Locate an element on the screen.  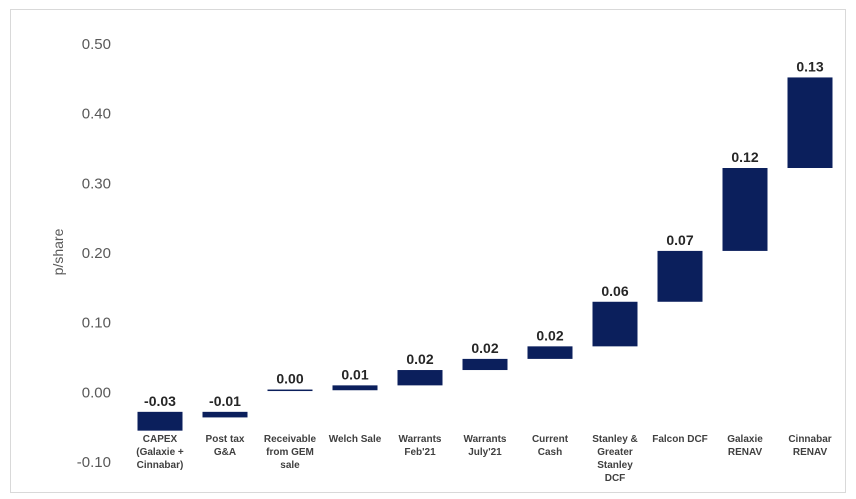
category-label: Cinnabar RENAV is located at coordinates (809, 446).